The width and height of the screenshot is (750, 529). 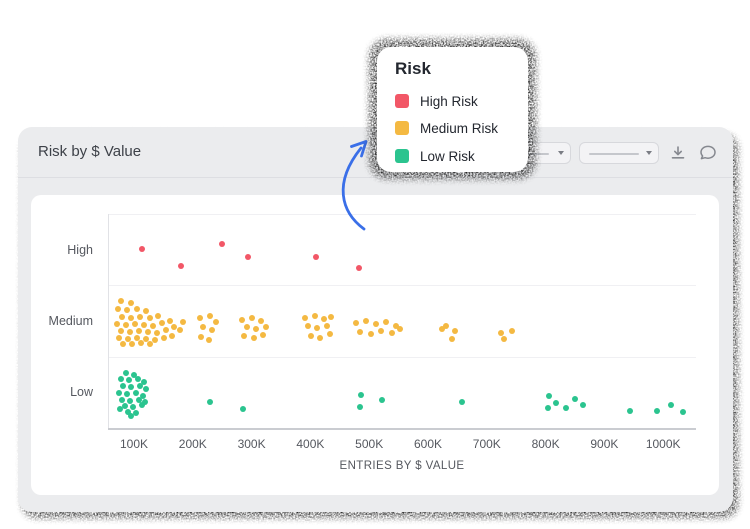 What do you see at coordinates (446, 128) in the screenshot?
I see `legend-item-medium-risk: Medium Risk` at bounding box center [446, 128].